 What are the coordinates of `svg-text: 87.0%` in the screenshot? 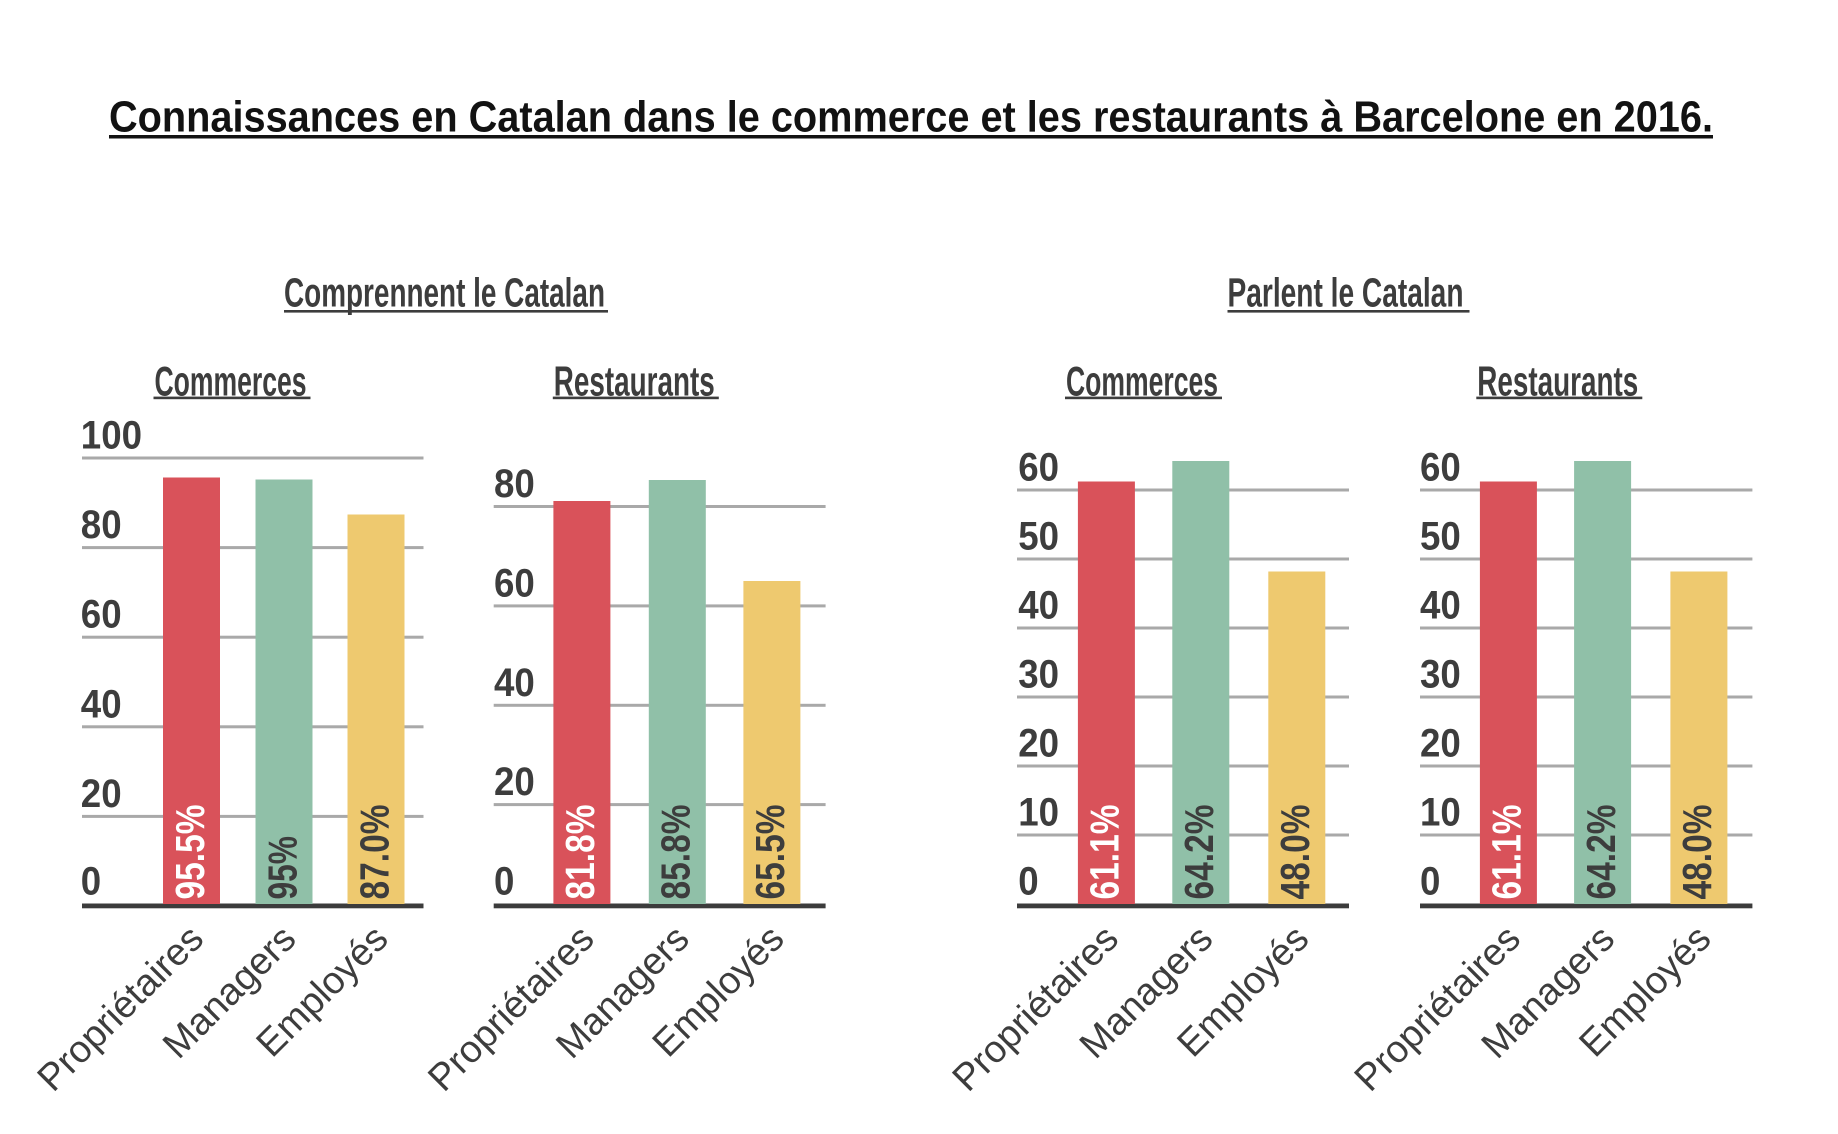 It's located at (374, 852).